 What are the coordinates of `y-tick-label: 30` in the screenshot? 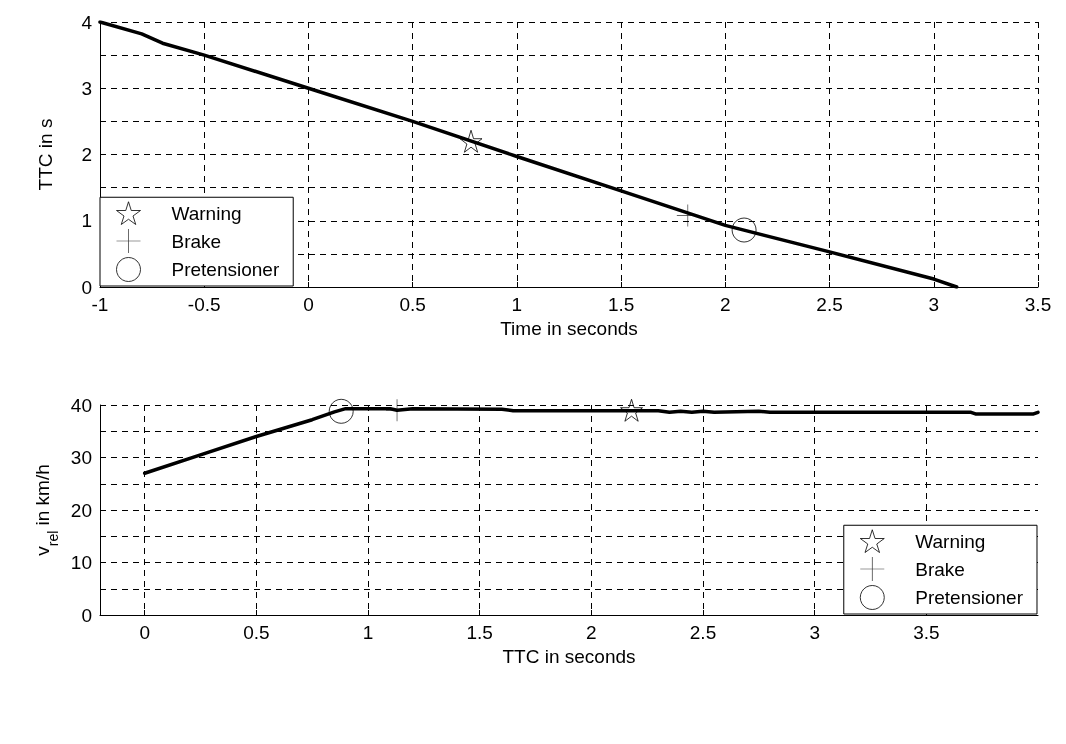 It's located at (81, 457).